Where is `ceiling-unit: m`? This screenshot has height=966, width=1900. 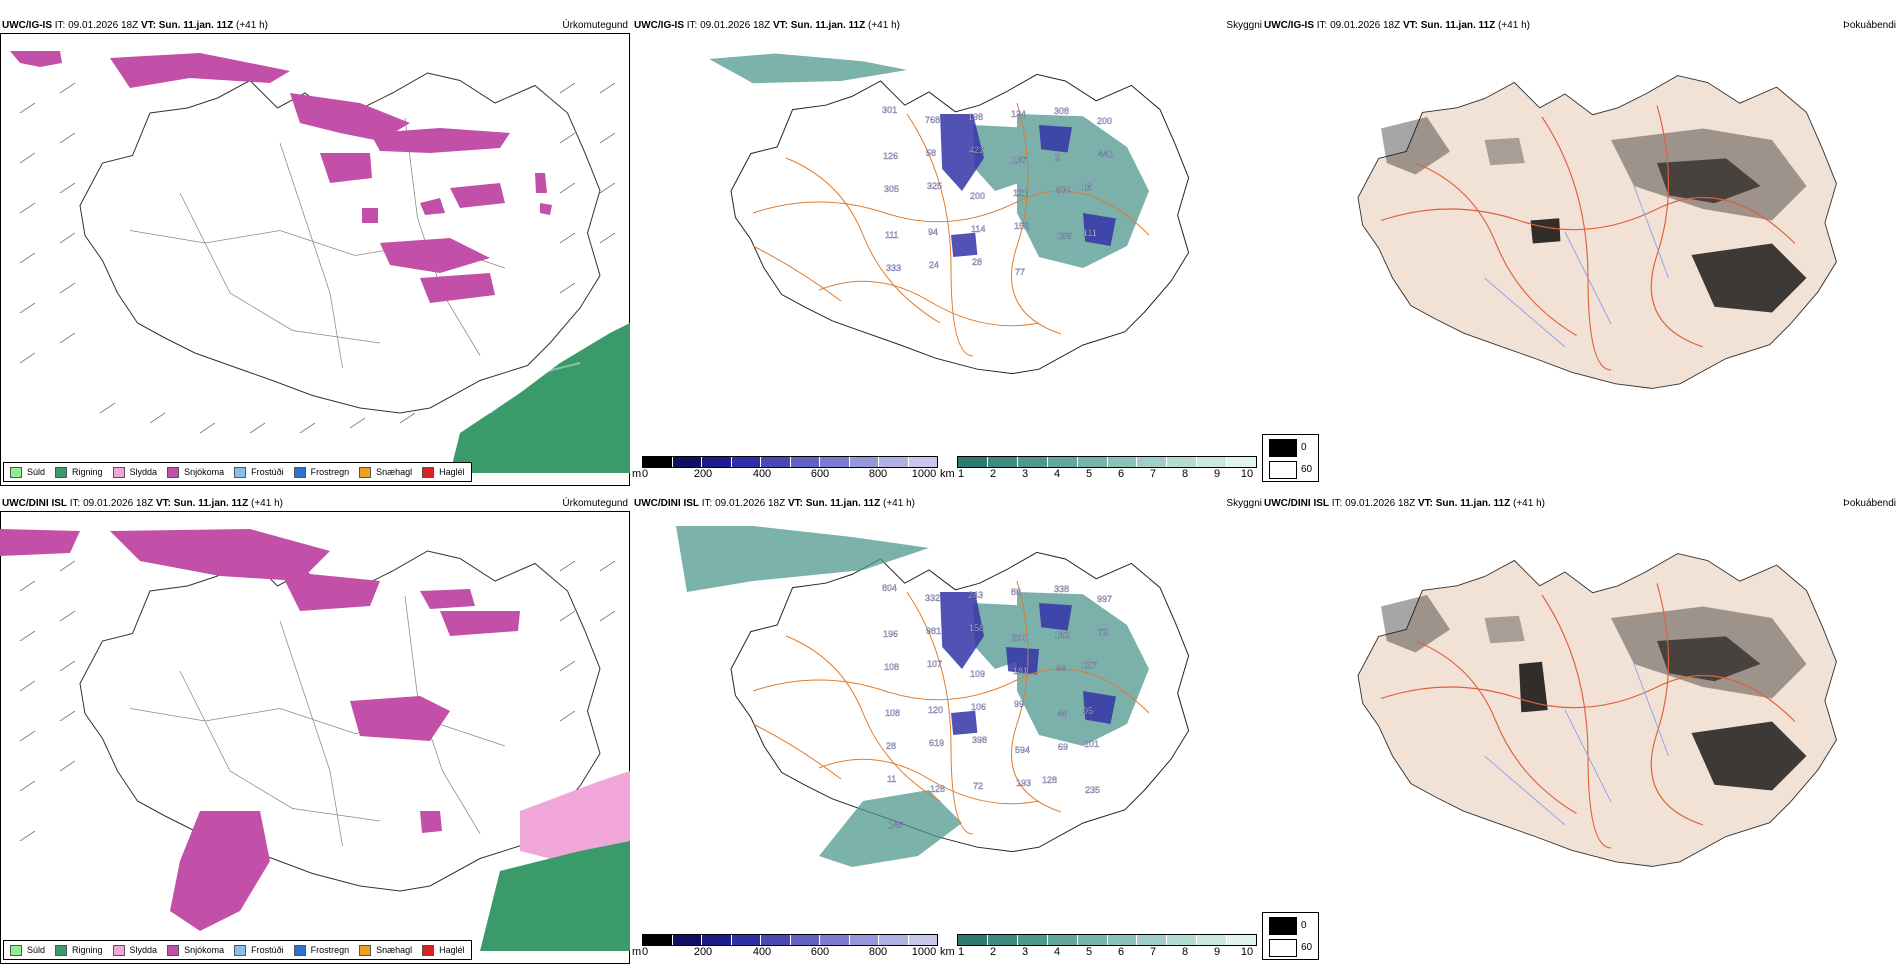
ceiling-unit: m is located at coordinates (637, 952).